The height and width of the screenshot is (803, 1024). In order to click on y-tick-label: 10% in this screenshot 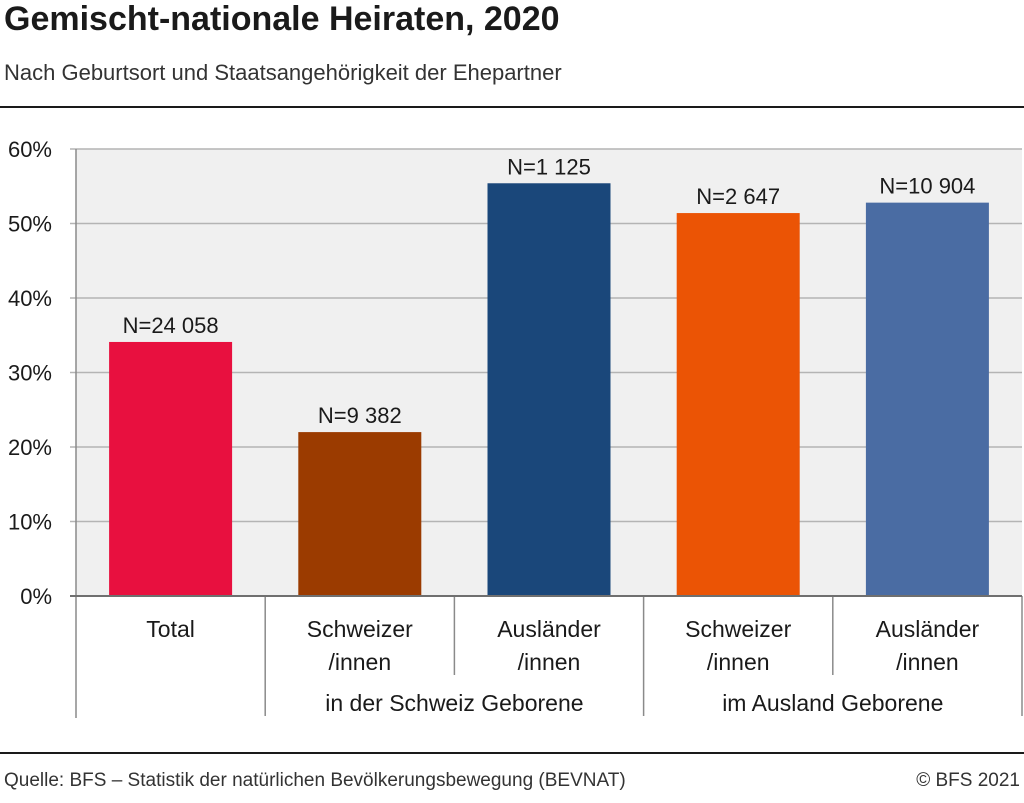, I will do `click(30, 522)`.